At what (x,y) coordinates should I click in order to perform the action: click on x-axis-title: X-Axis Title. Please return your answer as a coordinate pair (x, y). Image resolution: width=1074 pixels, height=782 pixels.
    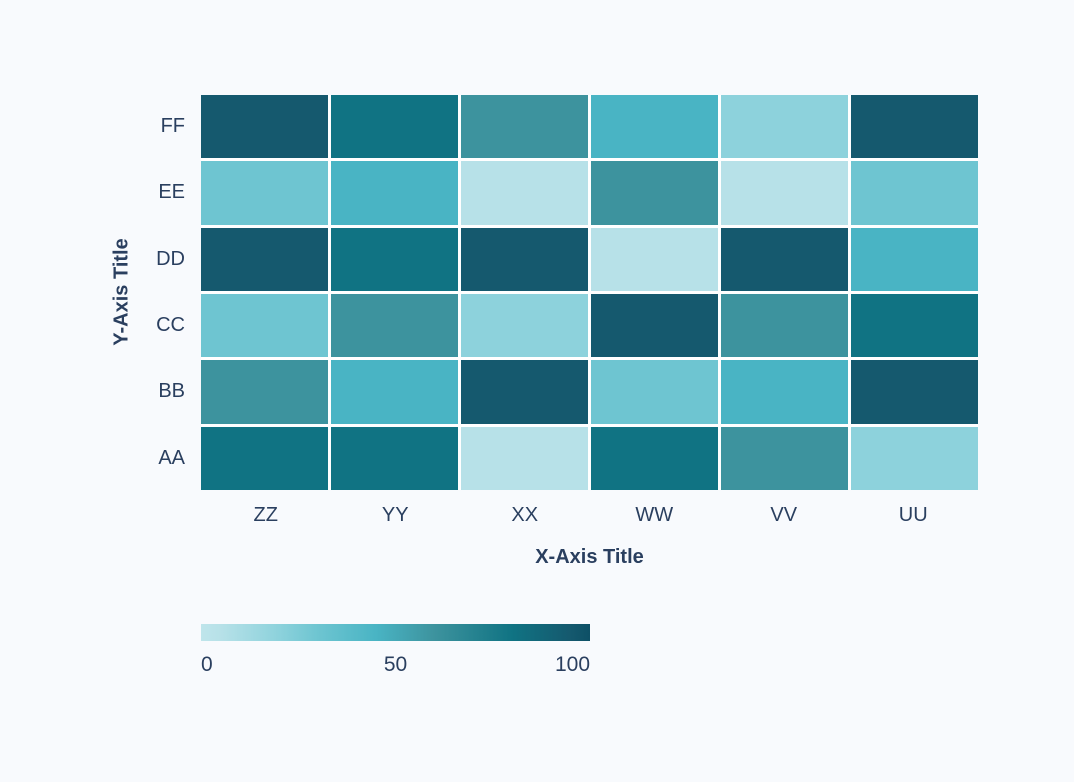
    Looking at the image, I should click on (589, 557).